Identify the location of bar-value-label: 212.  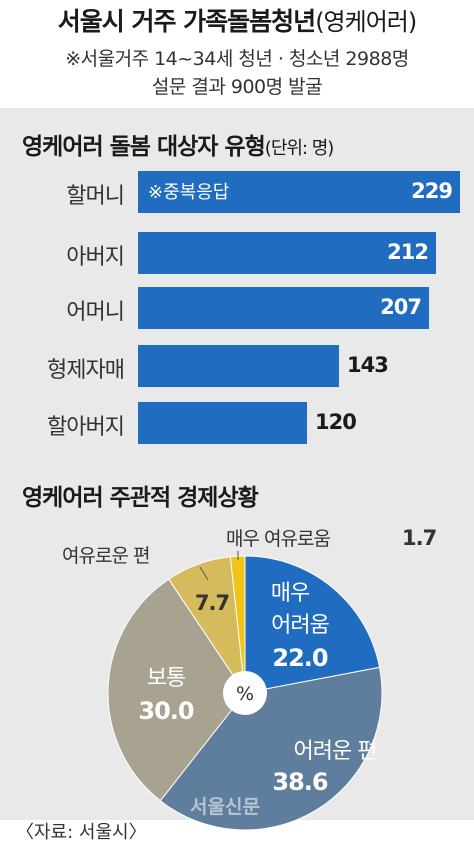
(408, 252).